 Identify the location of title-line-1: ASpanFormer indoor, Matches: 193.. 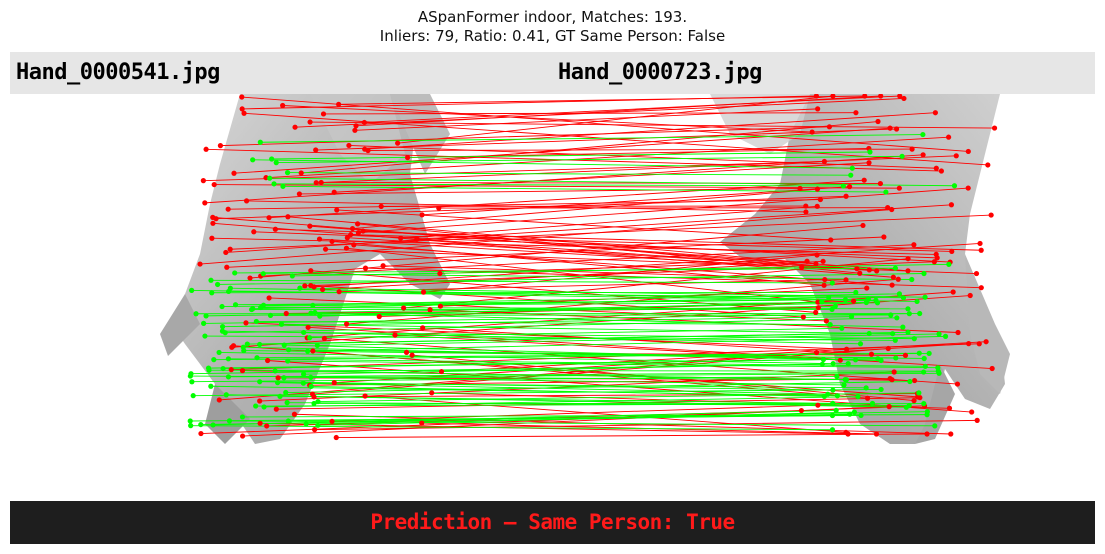
(552, 17).